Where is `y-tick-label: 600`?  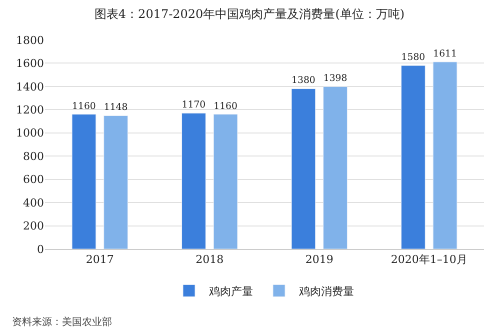 y-tick-label: 600 is located at coordinates (33, 179).